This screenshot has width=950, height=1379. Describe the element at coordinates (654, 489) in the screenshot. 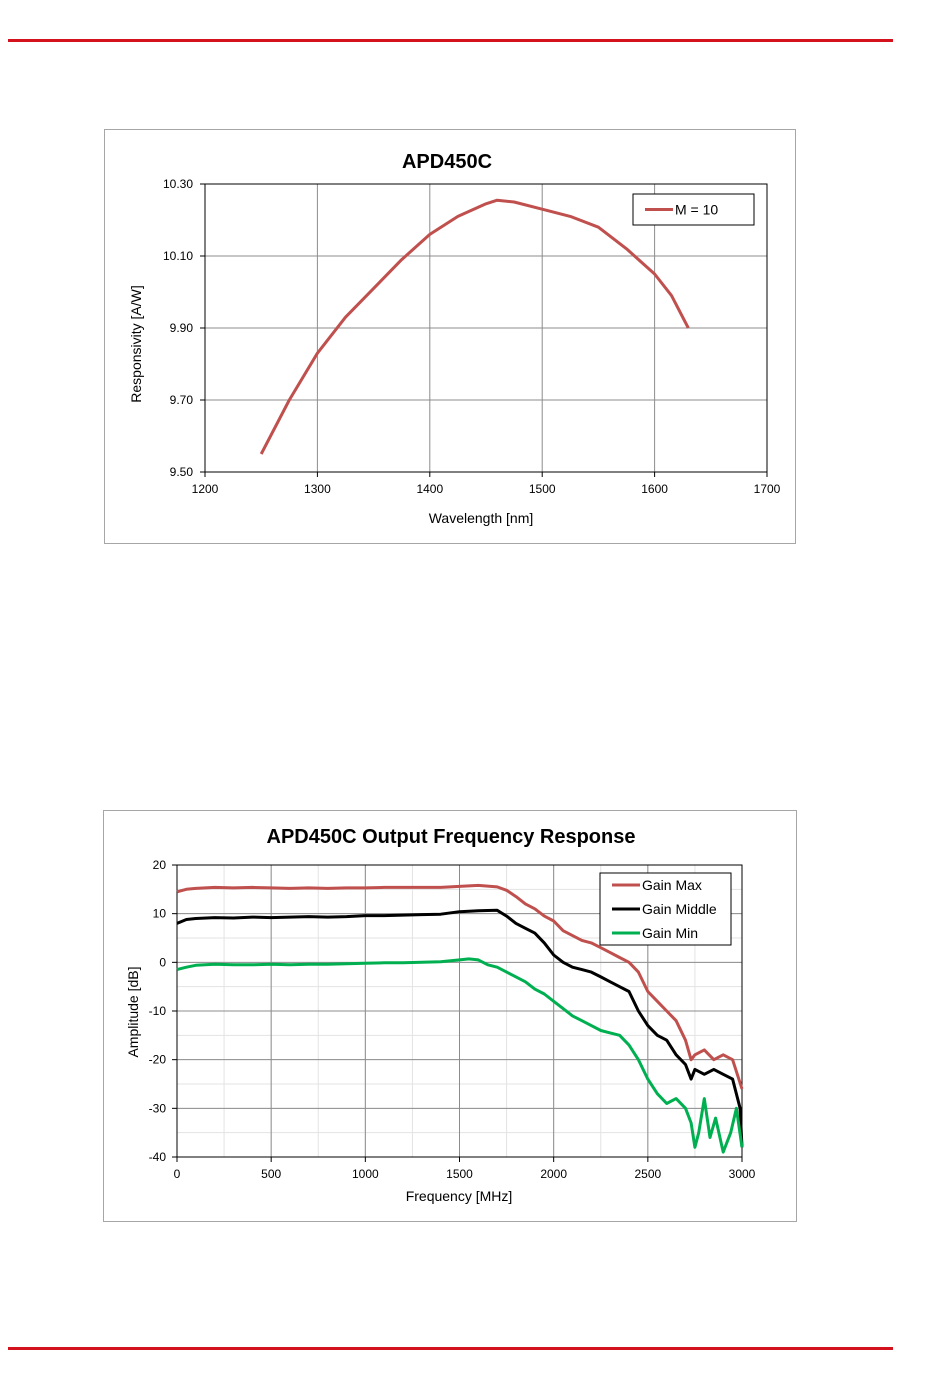

I see `x-tick-label: 1600` at that location.